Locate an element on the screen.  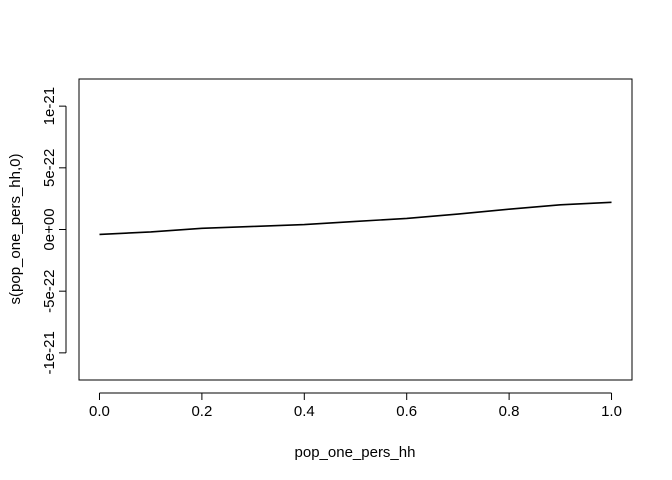
y-axis: -1e-21 -5e-22 0e+00 5e-22 1e-21 is located at coordinates (54, 231).